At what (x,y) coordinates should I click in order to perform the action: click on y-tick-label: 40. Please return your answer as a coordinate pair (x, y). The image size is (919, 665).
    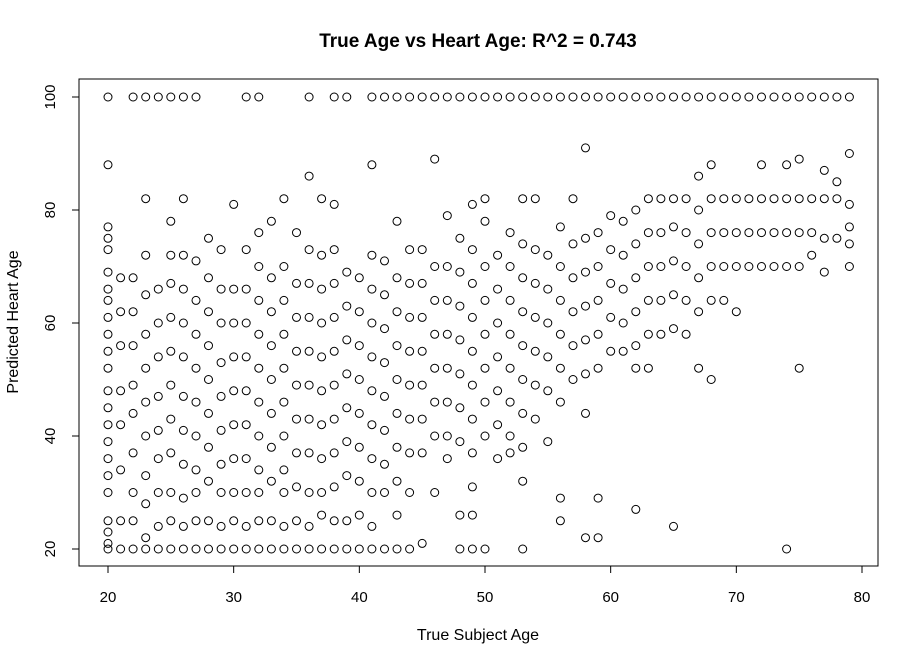
    Looking at the image, I should click on (50, 436).